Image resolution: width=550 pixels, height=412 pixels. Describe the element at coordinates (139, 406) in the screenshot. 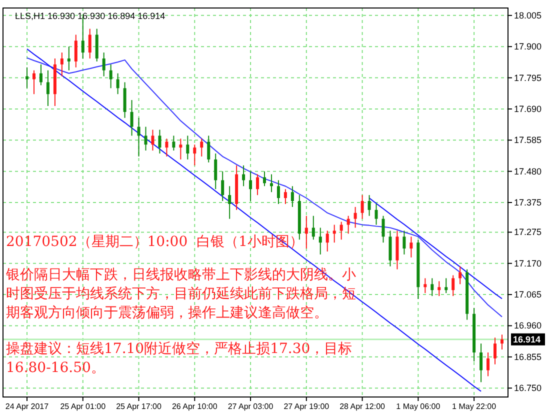

I see `x-tick-label: 25 Apr 17:00` at that location.